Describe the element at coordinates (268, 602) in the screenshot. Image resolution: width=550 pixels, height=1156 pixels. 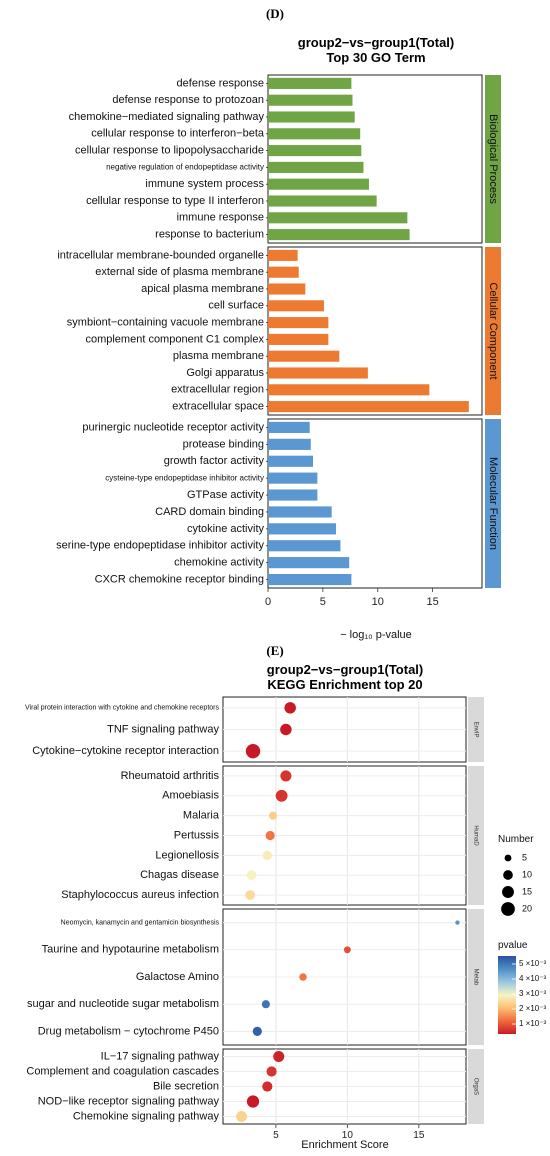
I see `go-x-tick-label: 0` at that location.